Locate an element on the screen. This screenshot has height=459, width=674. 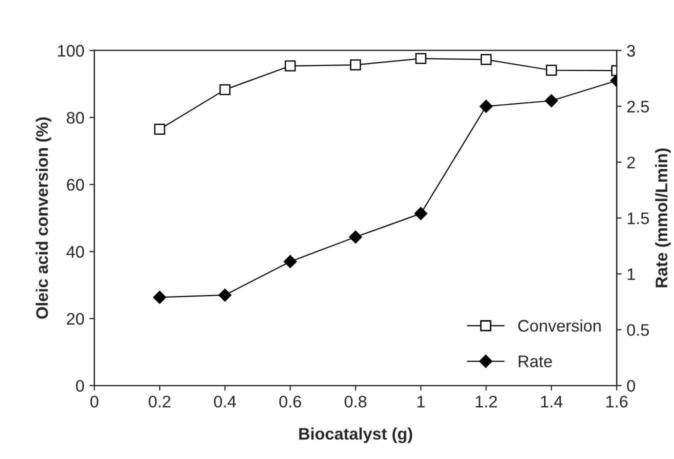
x-tick-label: 0 is located at coordinates (94, 402).